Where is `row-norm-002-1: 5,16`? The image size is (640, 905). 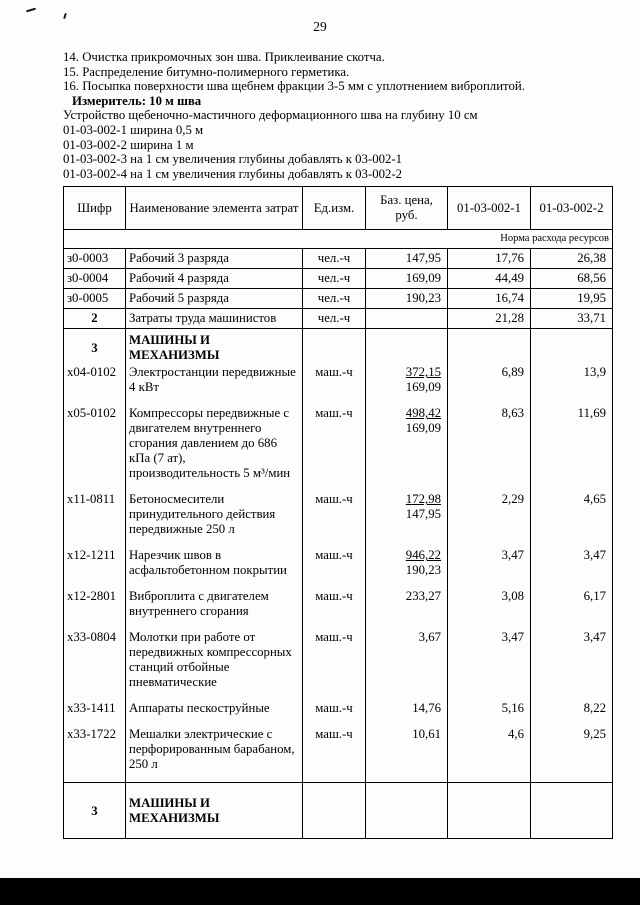
row-norm-002-1: 5,16 is located at coordinates (489, 713).